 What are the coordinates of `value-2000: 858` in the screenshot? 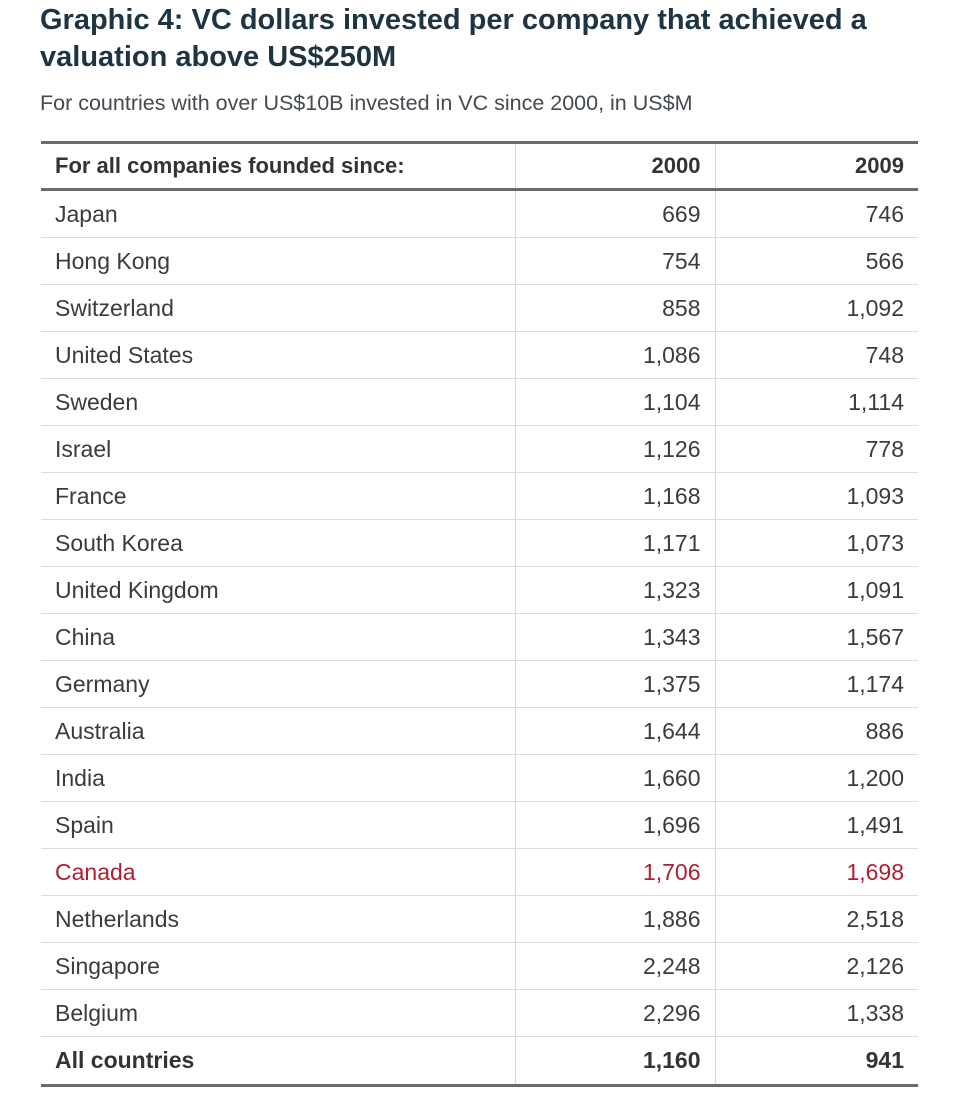 It's located at (615, 308).